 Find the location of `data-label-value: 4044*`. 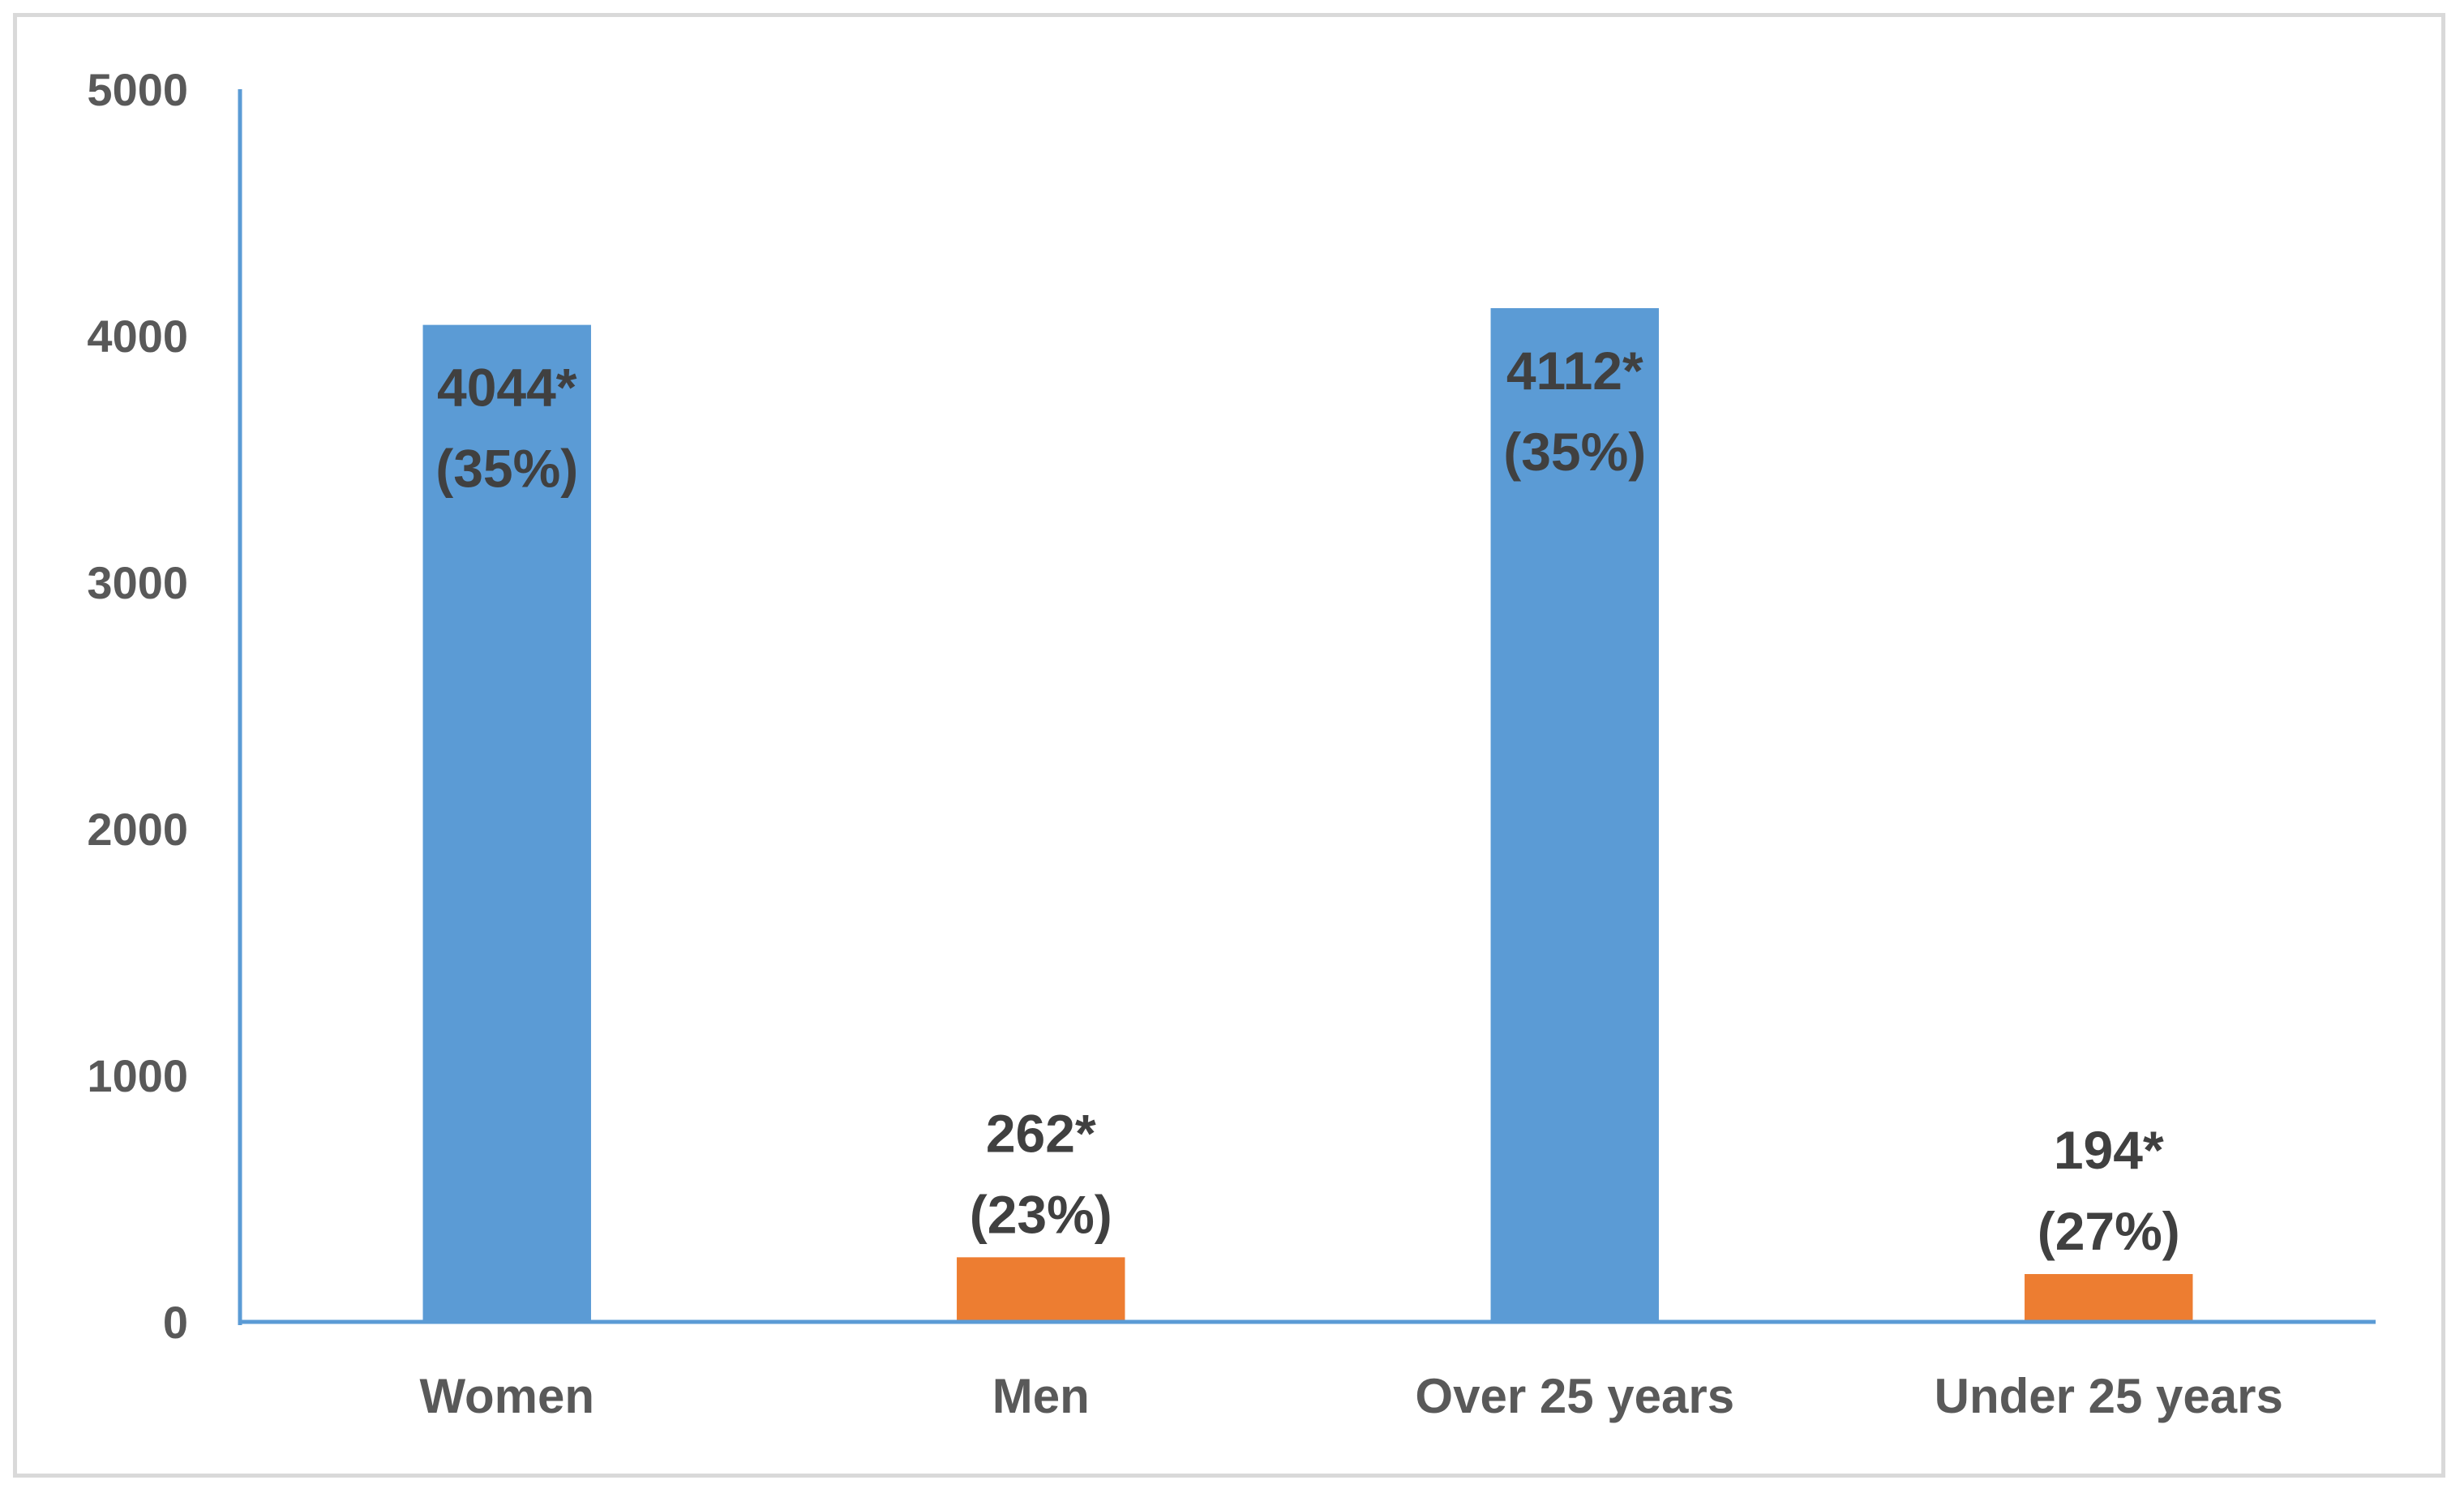

data-label-value: 4044* is located at coordinates (507, 388).